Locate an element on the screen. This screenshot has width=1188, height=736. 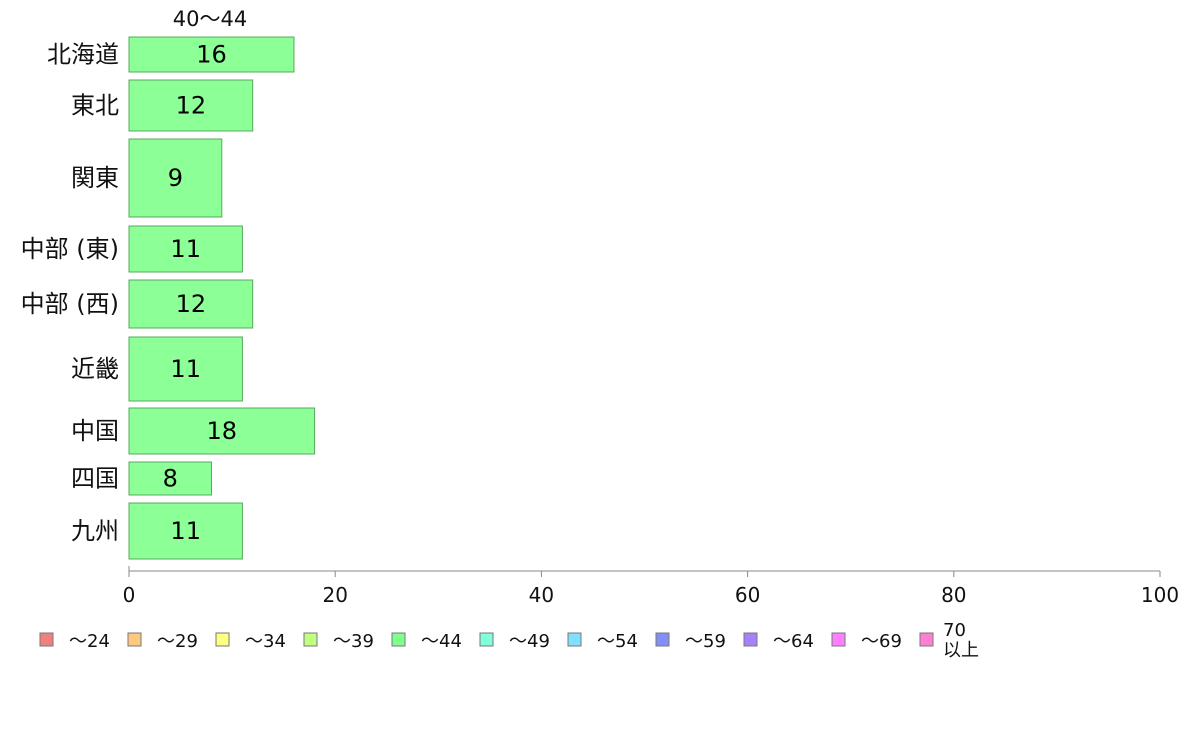
x-tick-label: 20 is located at coordinates (334, 595).